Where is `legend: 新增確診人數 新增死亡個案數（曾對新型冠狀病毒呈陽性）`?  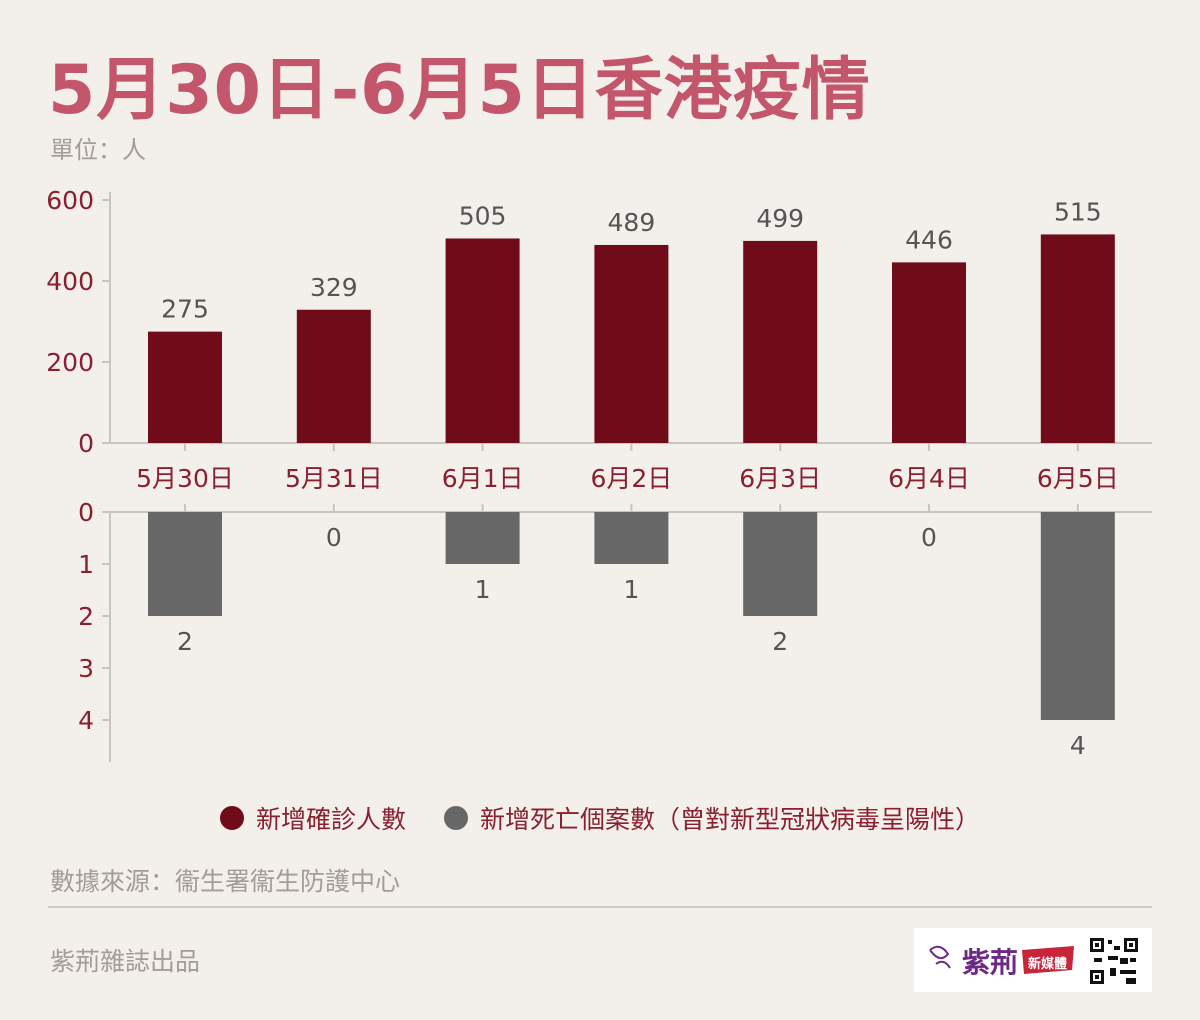
legend: 新增確診人數 新增死亡個案數（曾對新型冠狀病毒呈陽性） is located at coordinates (600, 818).